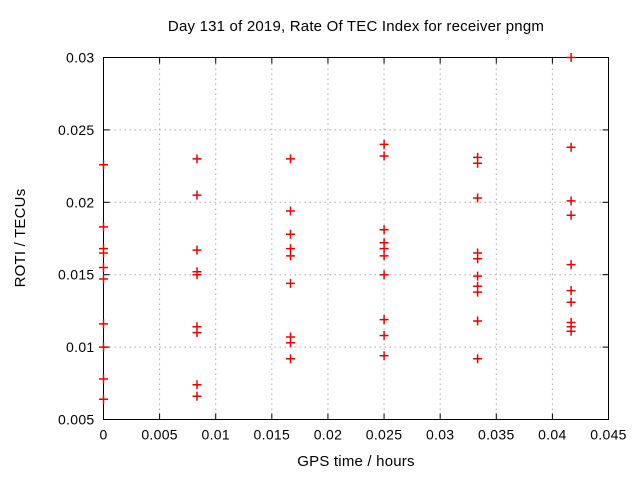  I want to click on x-tick-label: 0.01, so click(215, 435).